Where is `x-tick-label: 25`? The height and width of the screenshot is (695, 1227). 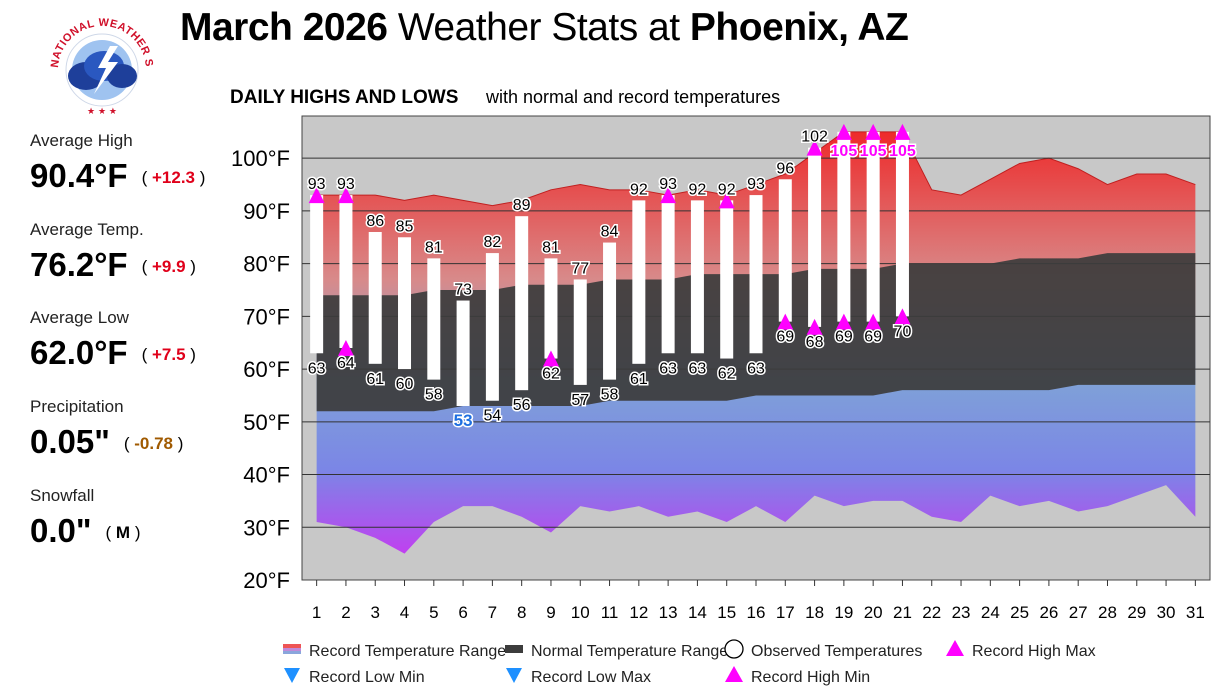
x-tick-label: 25 is located at coordinates (1019, 612).